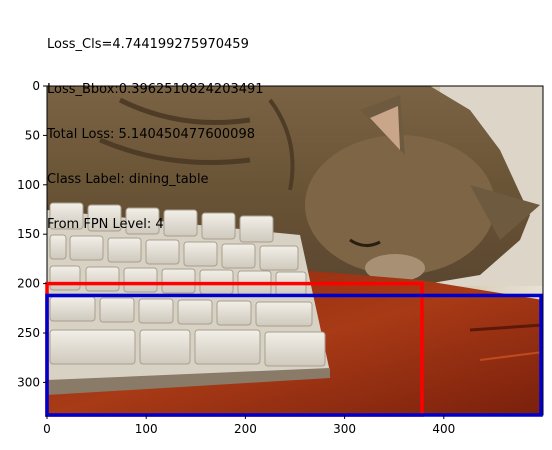 The width and height of the screenshot is (552, 450). Describe the element at coordinates (47, 429) in the screenshot. I see `x-tick-label: 0` at that location.